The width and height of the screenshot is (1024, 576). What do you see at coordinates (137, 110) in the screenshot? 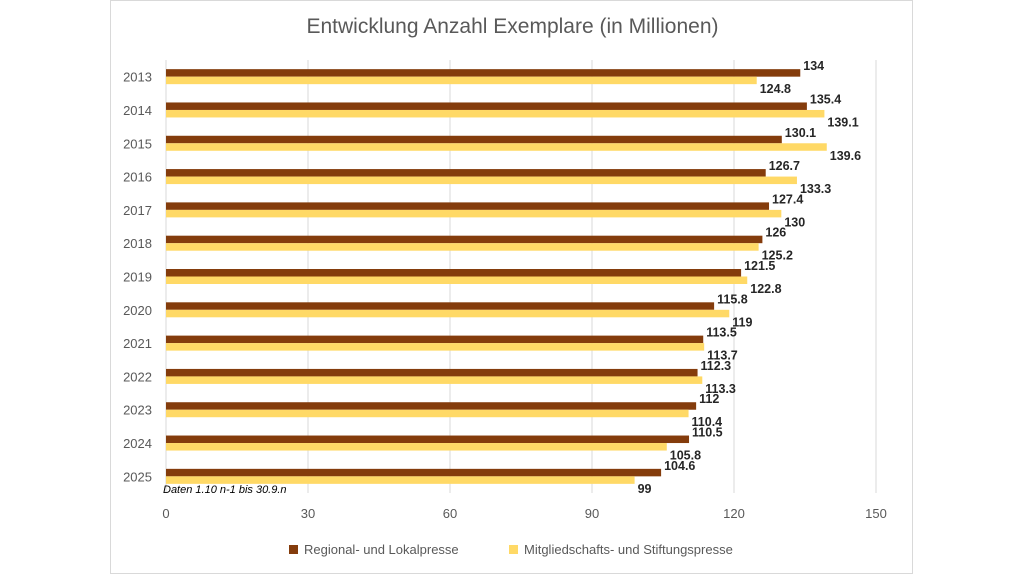
I see `y-tick-label: 2014` at bounding box center [137, 110].